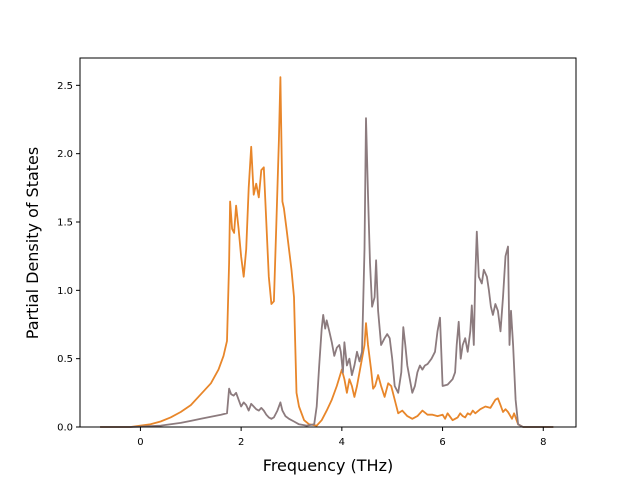 This screenshot has width=640, height=480. What do you see at coordinates (342, 442) in the screenshot?
I see `x-tick-label: 4` at bounding box center [342, 442].